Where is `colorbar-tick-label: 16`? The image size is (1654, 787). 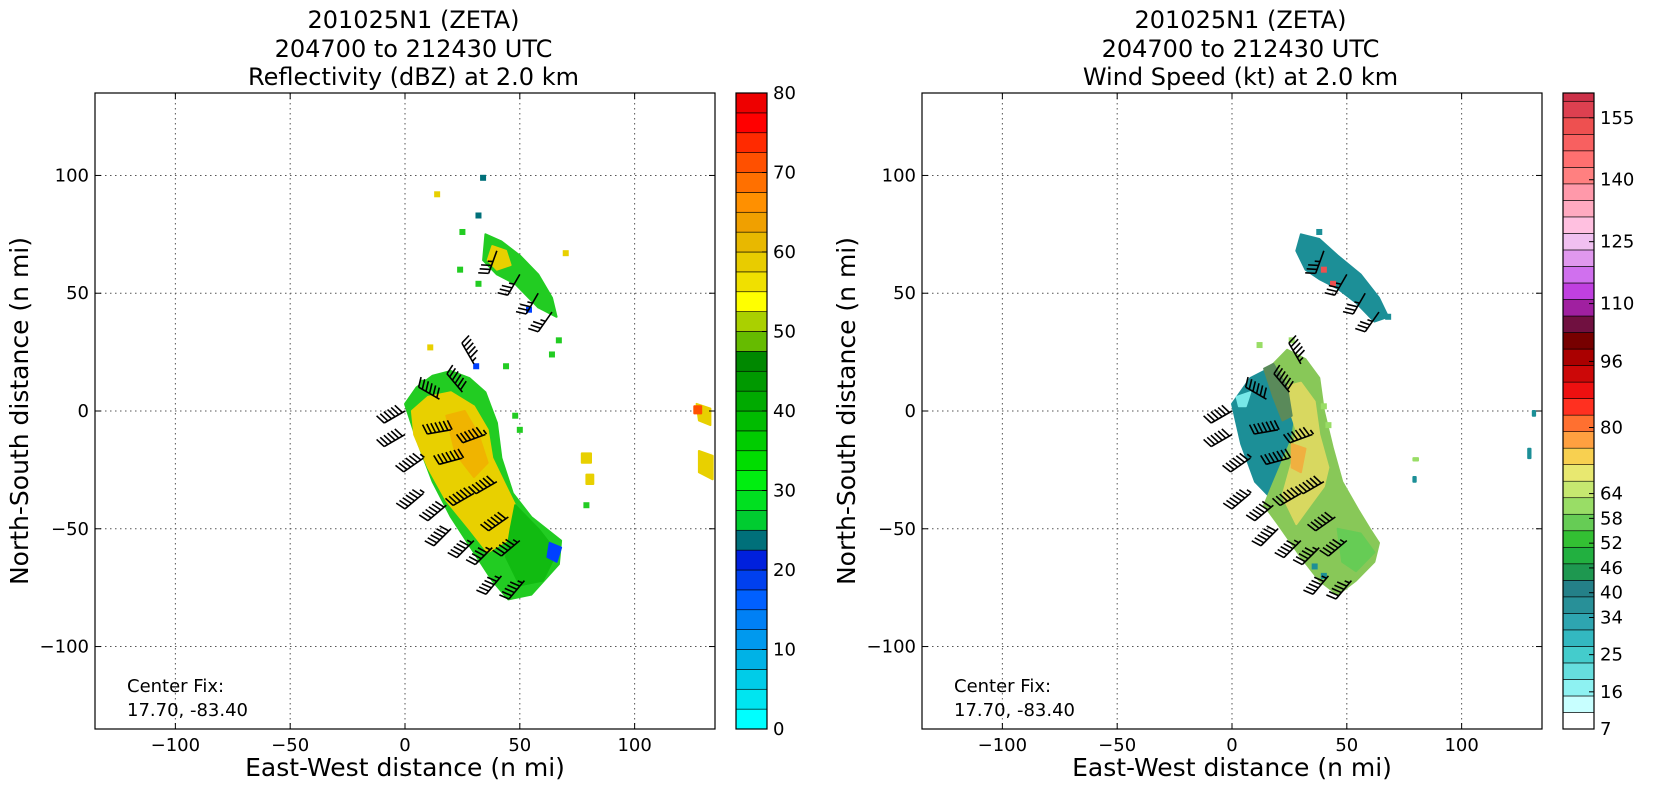 colorbar-tick-label: 16 is located at coordinates (1611, 692).